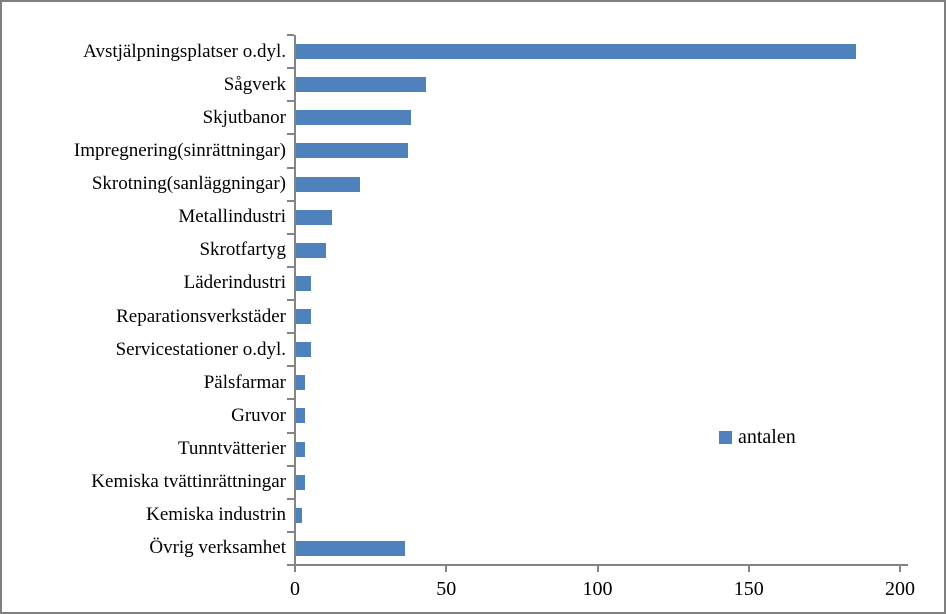 The image size is (946, 614). Describe the element at coordinates (234, 283) in the screenshot. I see `category-label: Läderindustri` at that location.